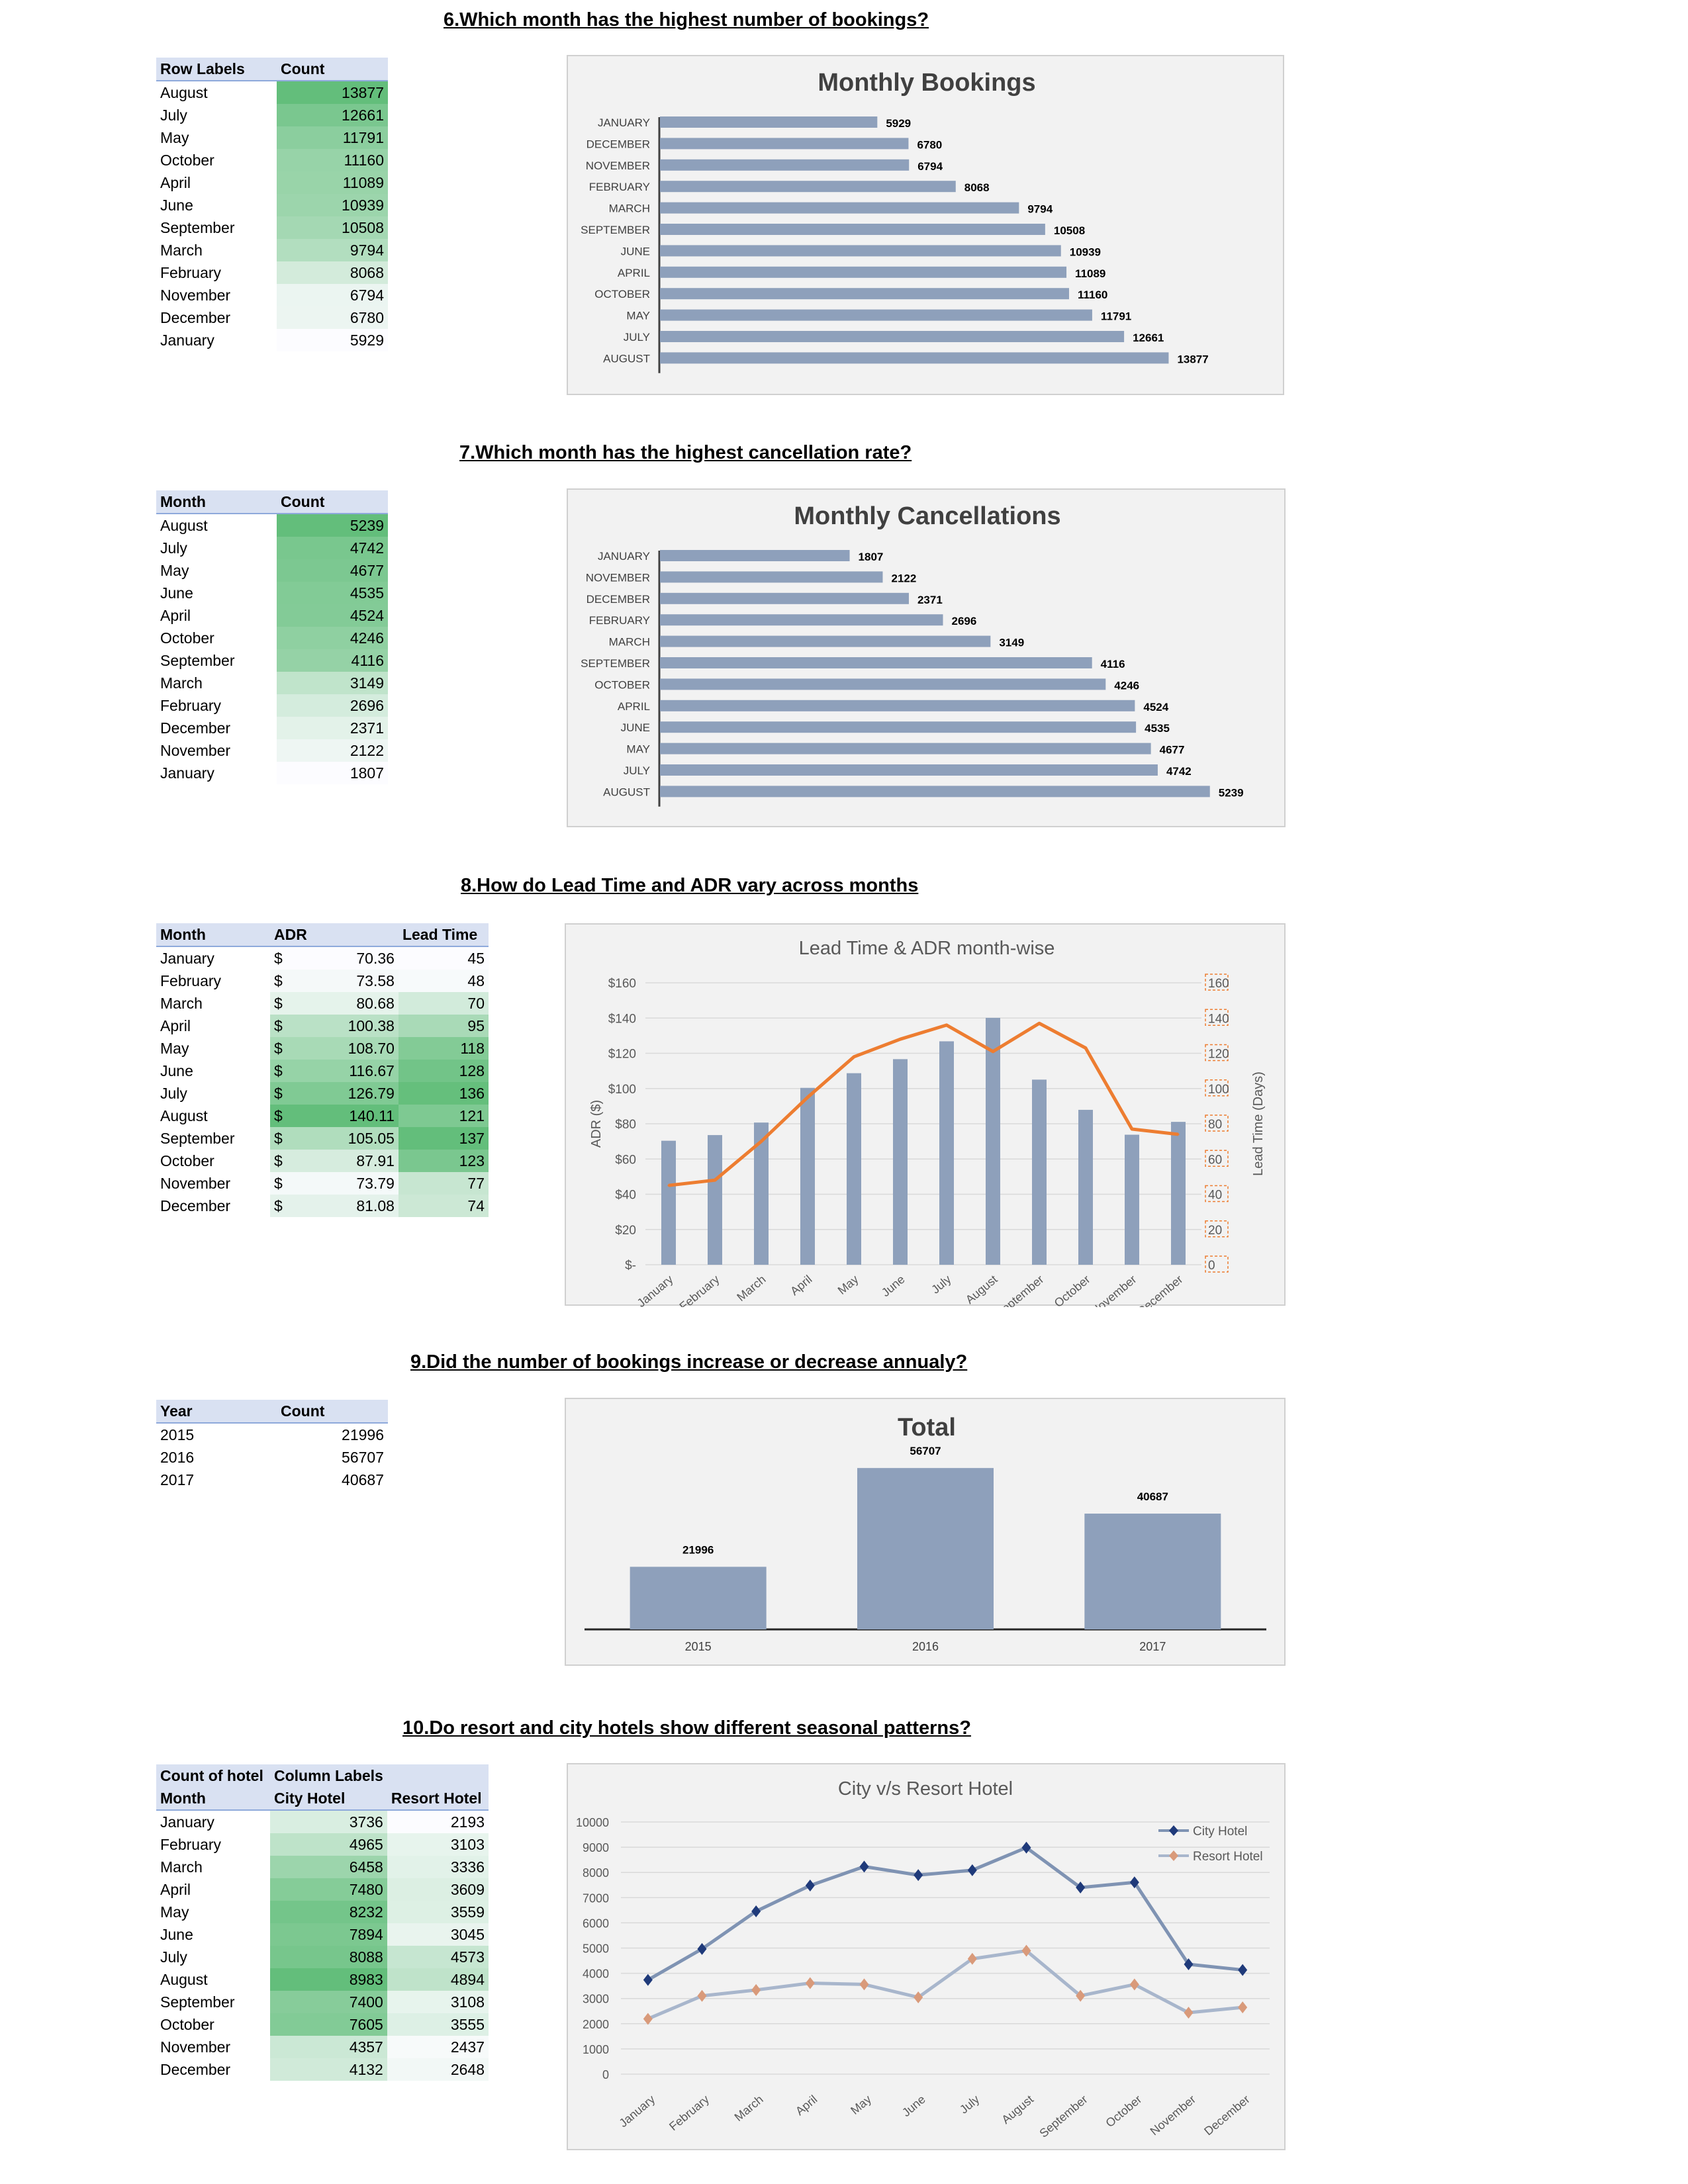  Describe the element at coordinates (174, 570) in the screenshot. I see `row-label: May` at that location.